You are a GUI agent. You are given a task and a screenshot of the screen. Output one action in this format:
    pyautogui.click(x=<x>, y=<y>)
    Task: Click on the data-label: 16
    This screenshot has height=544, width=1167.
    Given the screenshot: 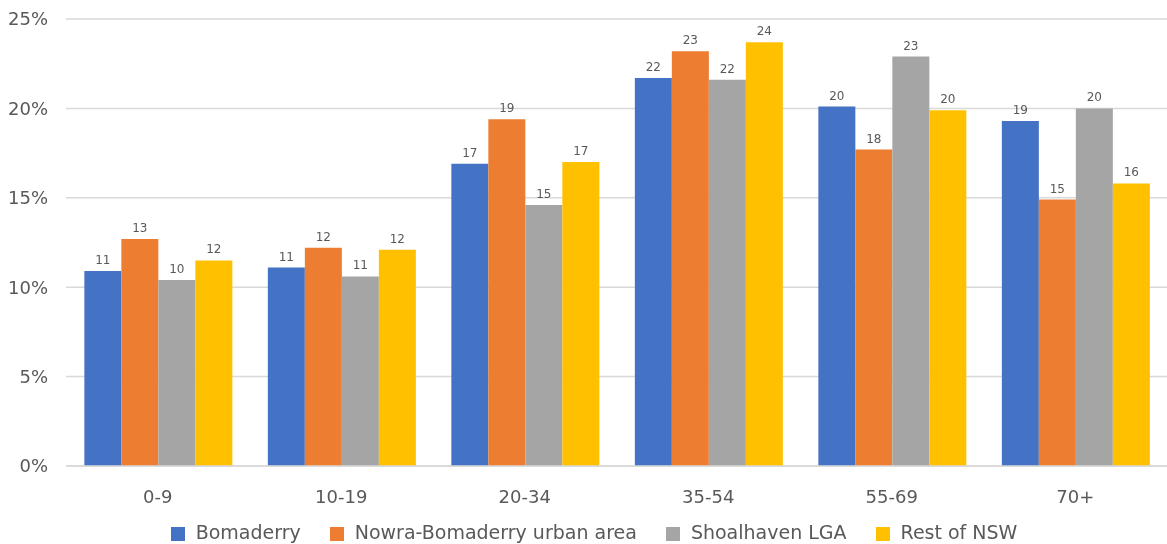 What is the action you would take?
    pyautogui.click(x=1131, y=172)
    